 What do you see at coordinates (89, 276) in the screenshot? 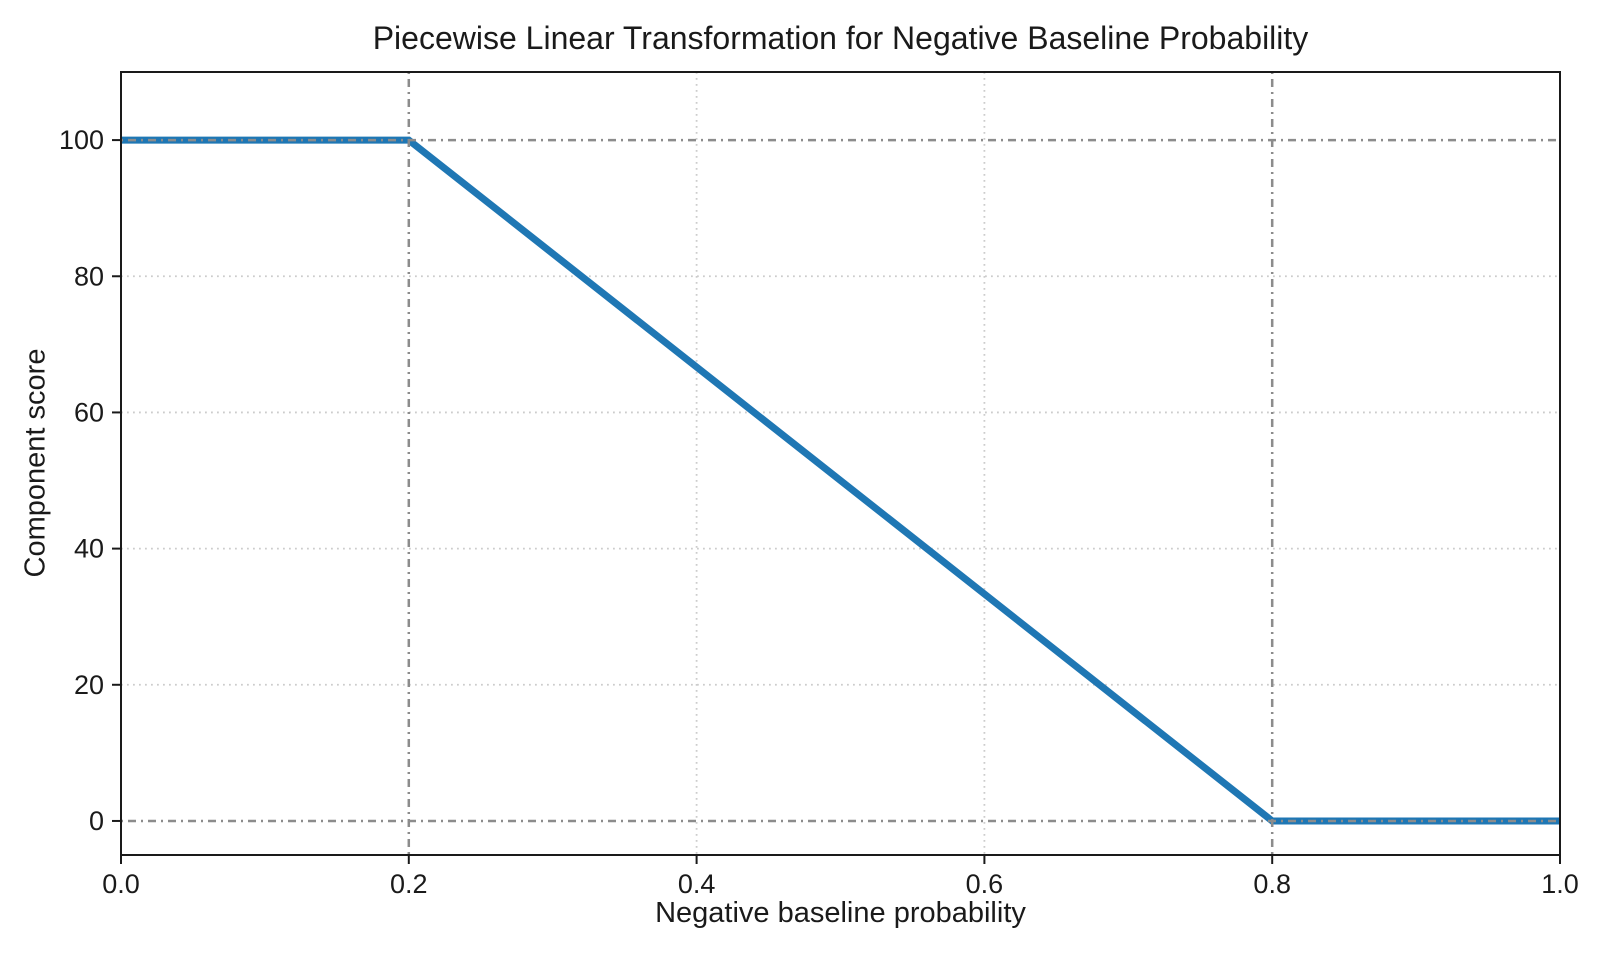
I see `y-tick-label: 80` at bounding box center [89, 276].